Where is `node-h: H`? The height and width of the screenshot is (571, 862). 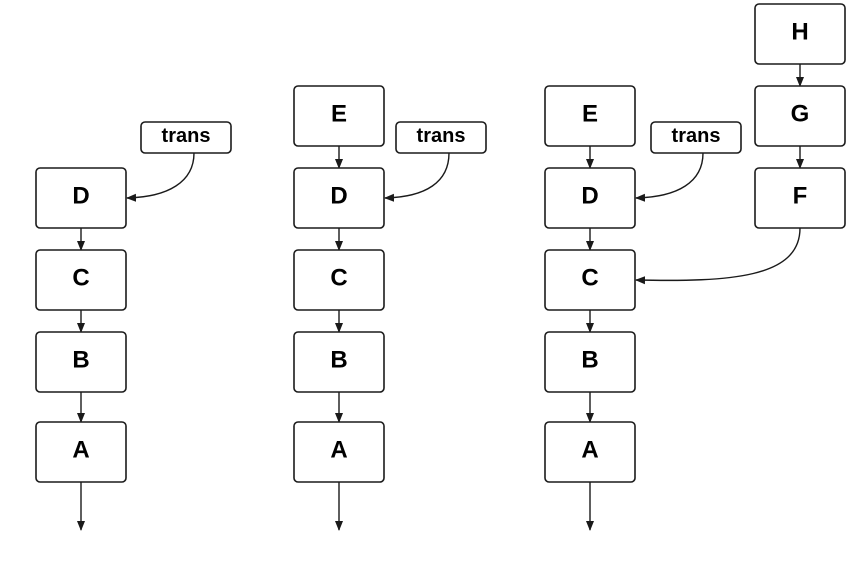
node-h: H is located at coordinates (800, 34).